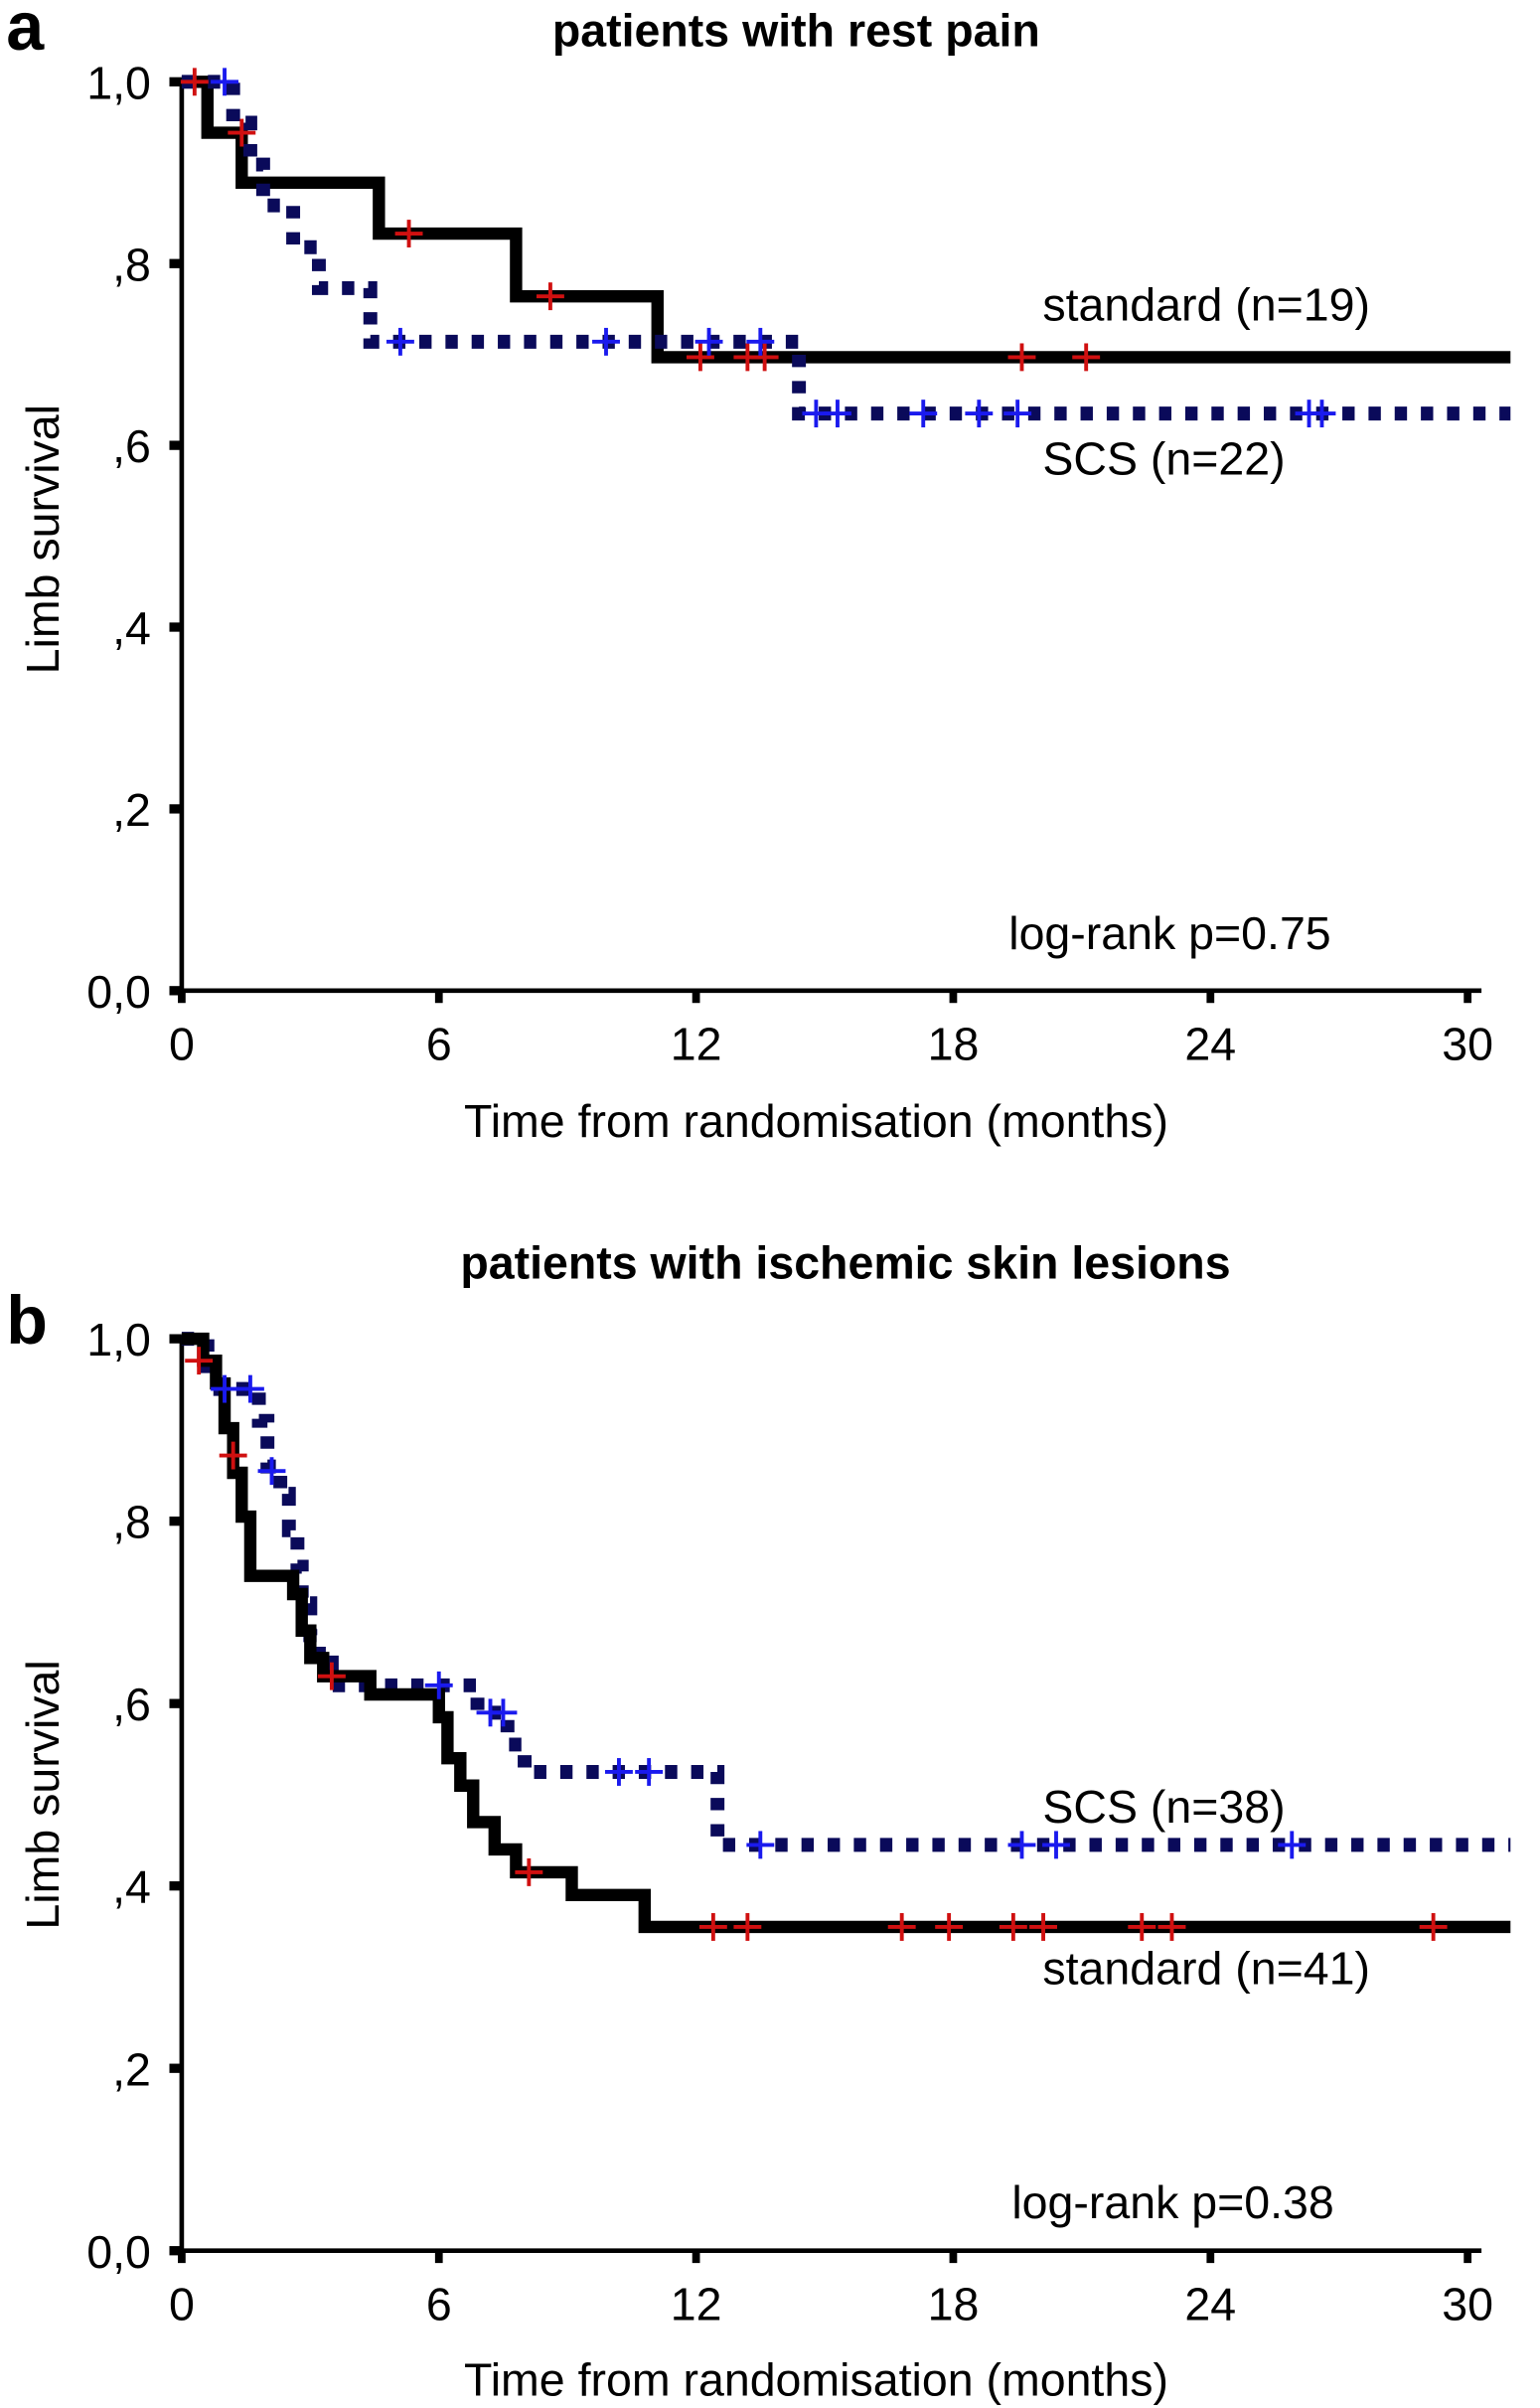 This screenshot has height=2408, width=1540. What do you see at coordinates (846, 220) in the screenshot?
I see `standard-survival-curve` at bounding box center [846, 220].